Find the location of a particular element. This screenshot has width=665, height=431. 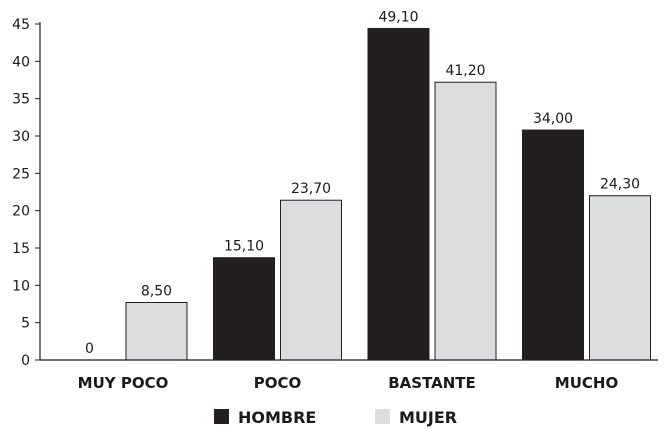

y-tick-label: 35 is located at coordinates (21, 100).